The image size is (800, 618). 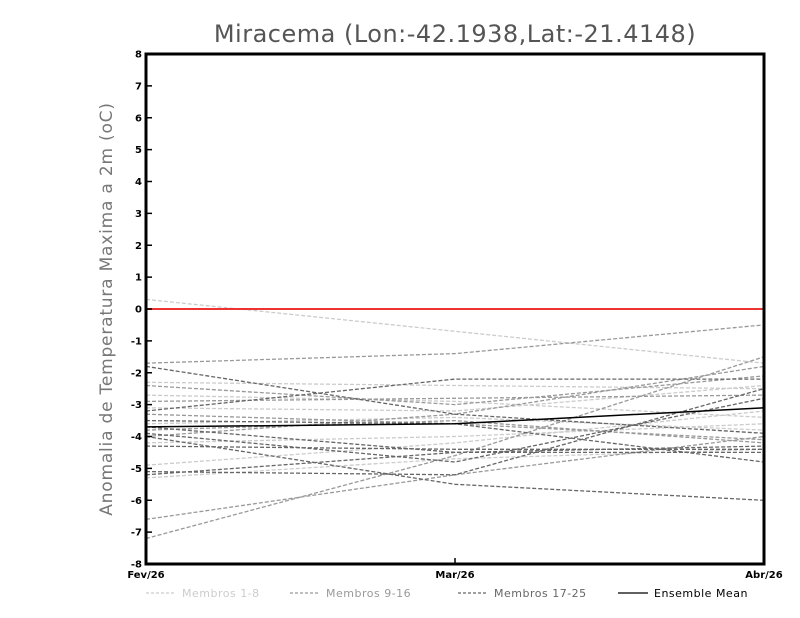 I want to click on y-axis-label: Anomalia de Temperatura Maxima a 2m (oC), so click(x=107, y=309).